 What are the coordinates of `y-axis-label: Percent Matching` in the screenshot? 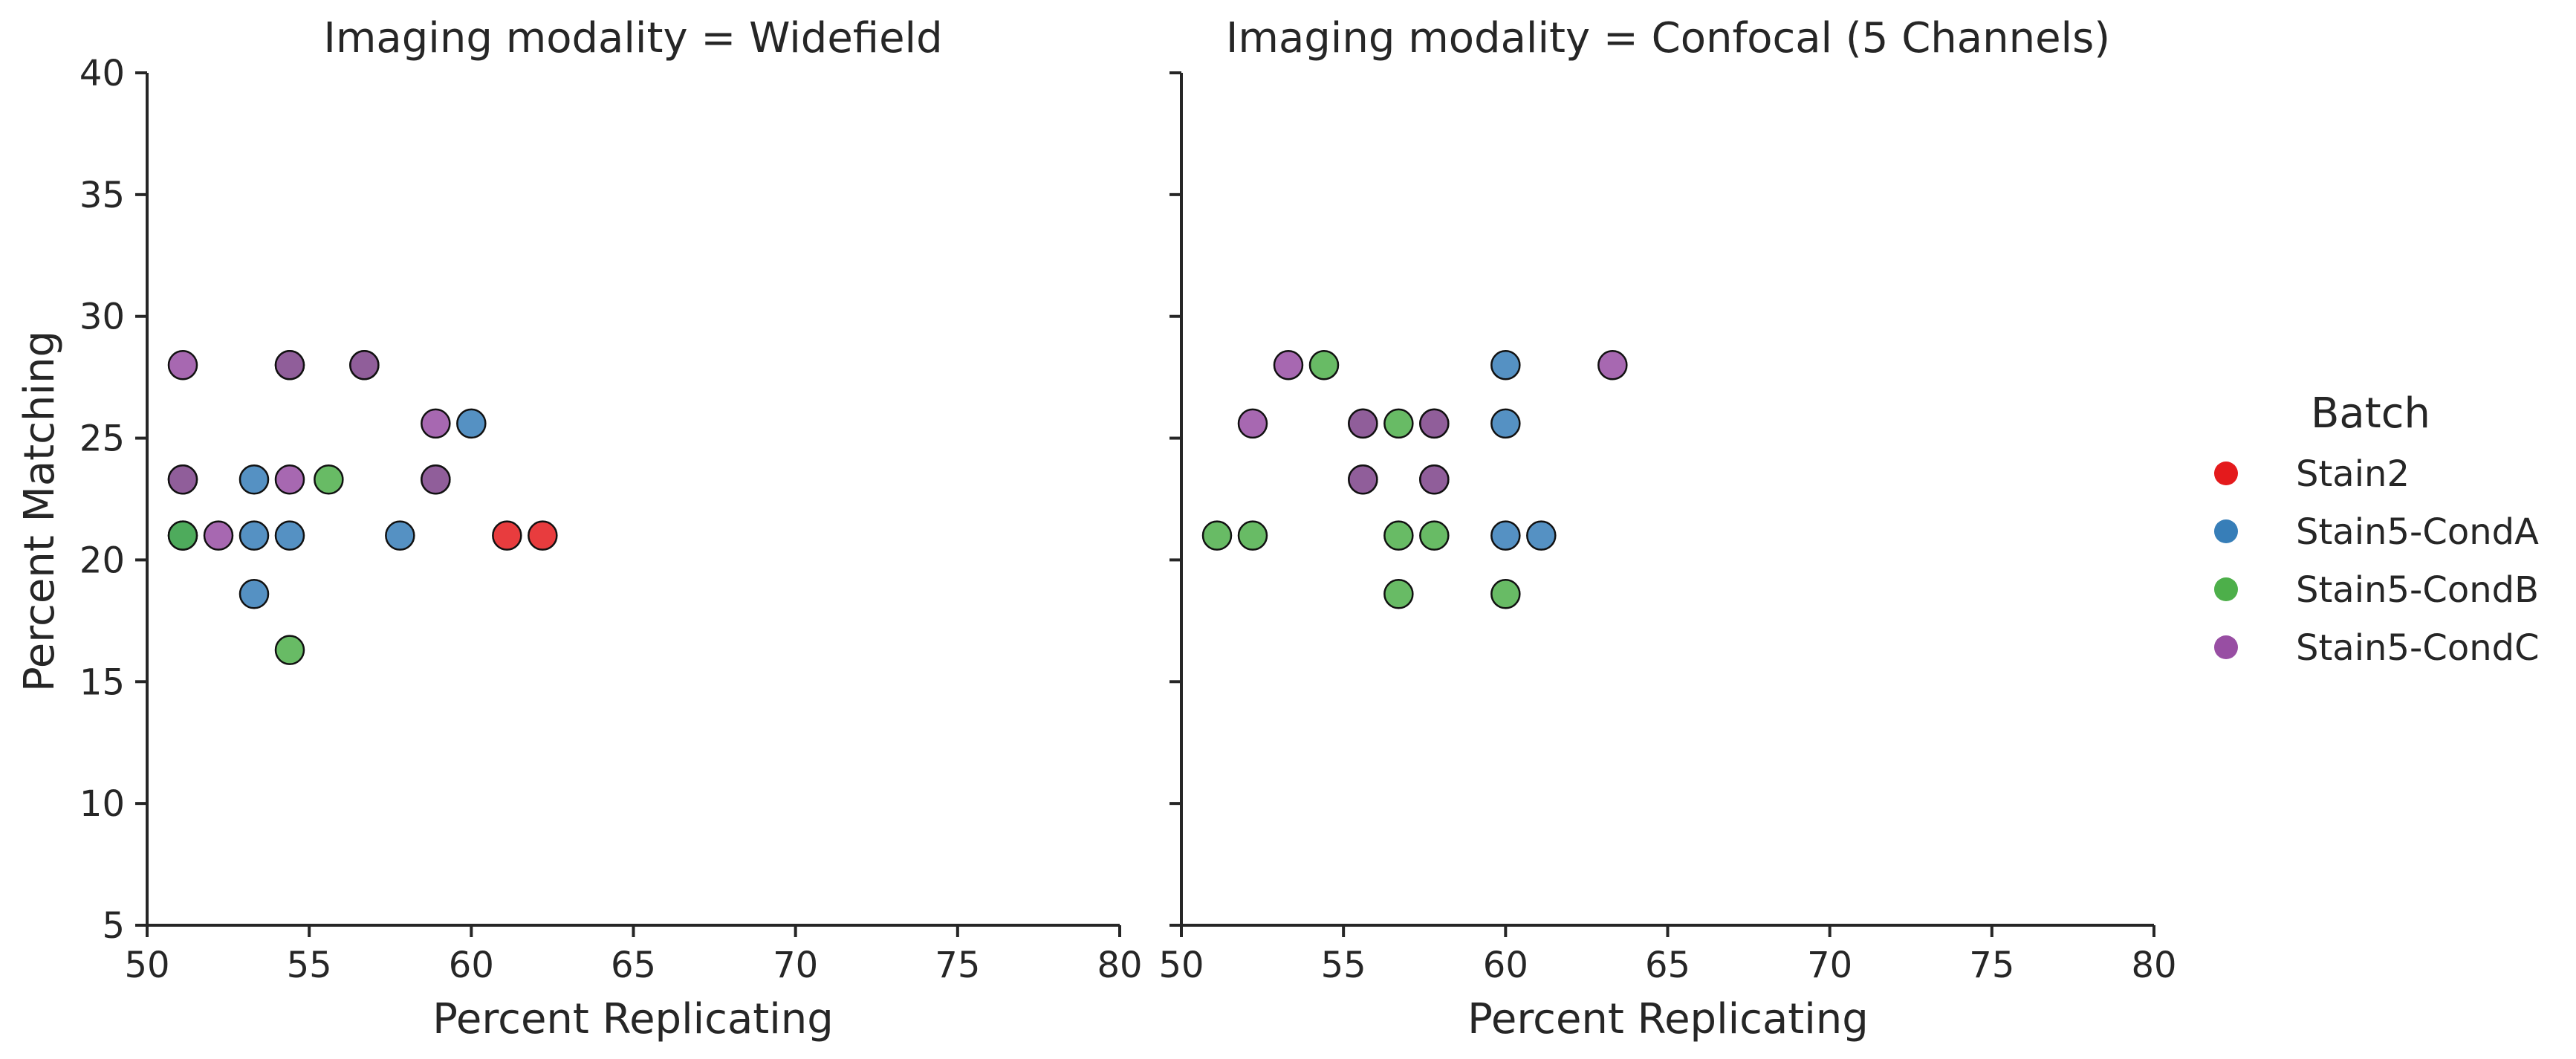 It's located at (40, 512).